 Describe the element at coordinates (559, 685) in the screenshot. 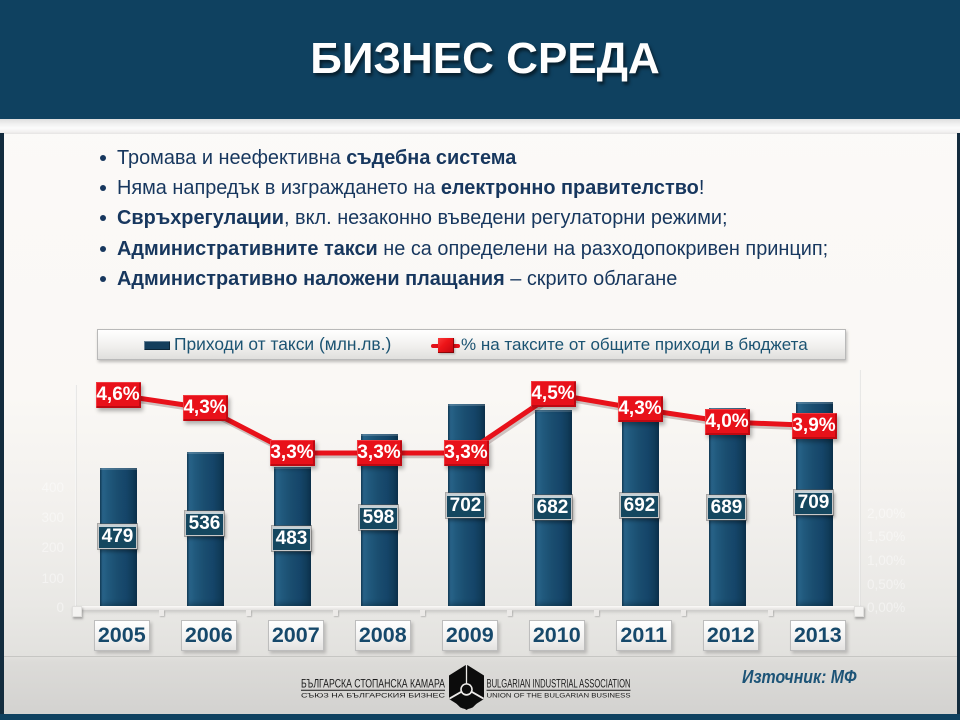

I see `svg-text:BULGARIAN INDUSTRIAL ASSOCIATI: BULGARIAN INDUSTRIAL ASSOCIATION` at that location.